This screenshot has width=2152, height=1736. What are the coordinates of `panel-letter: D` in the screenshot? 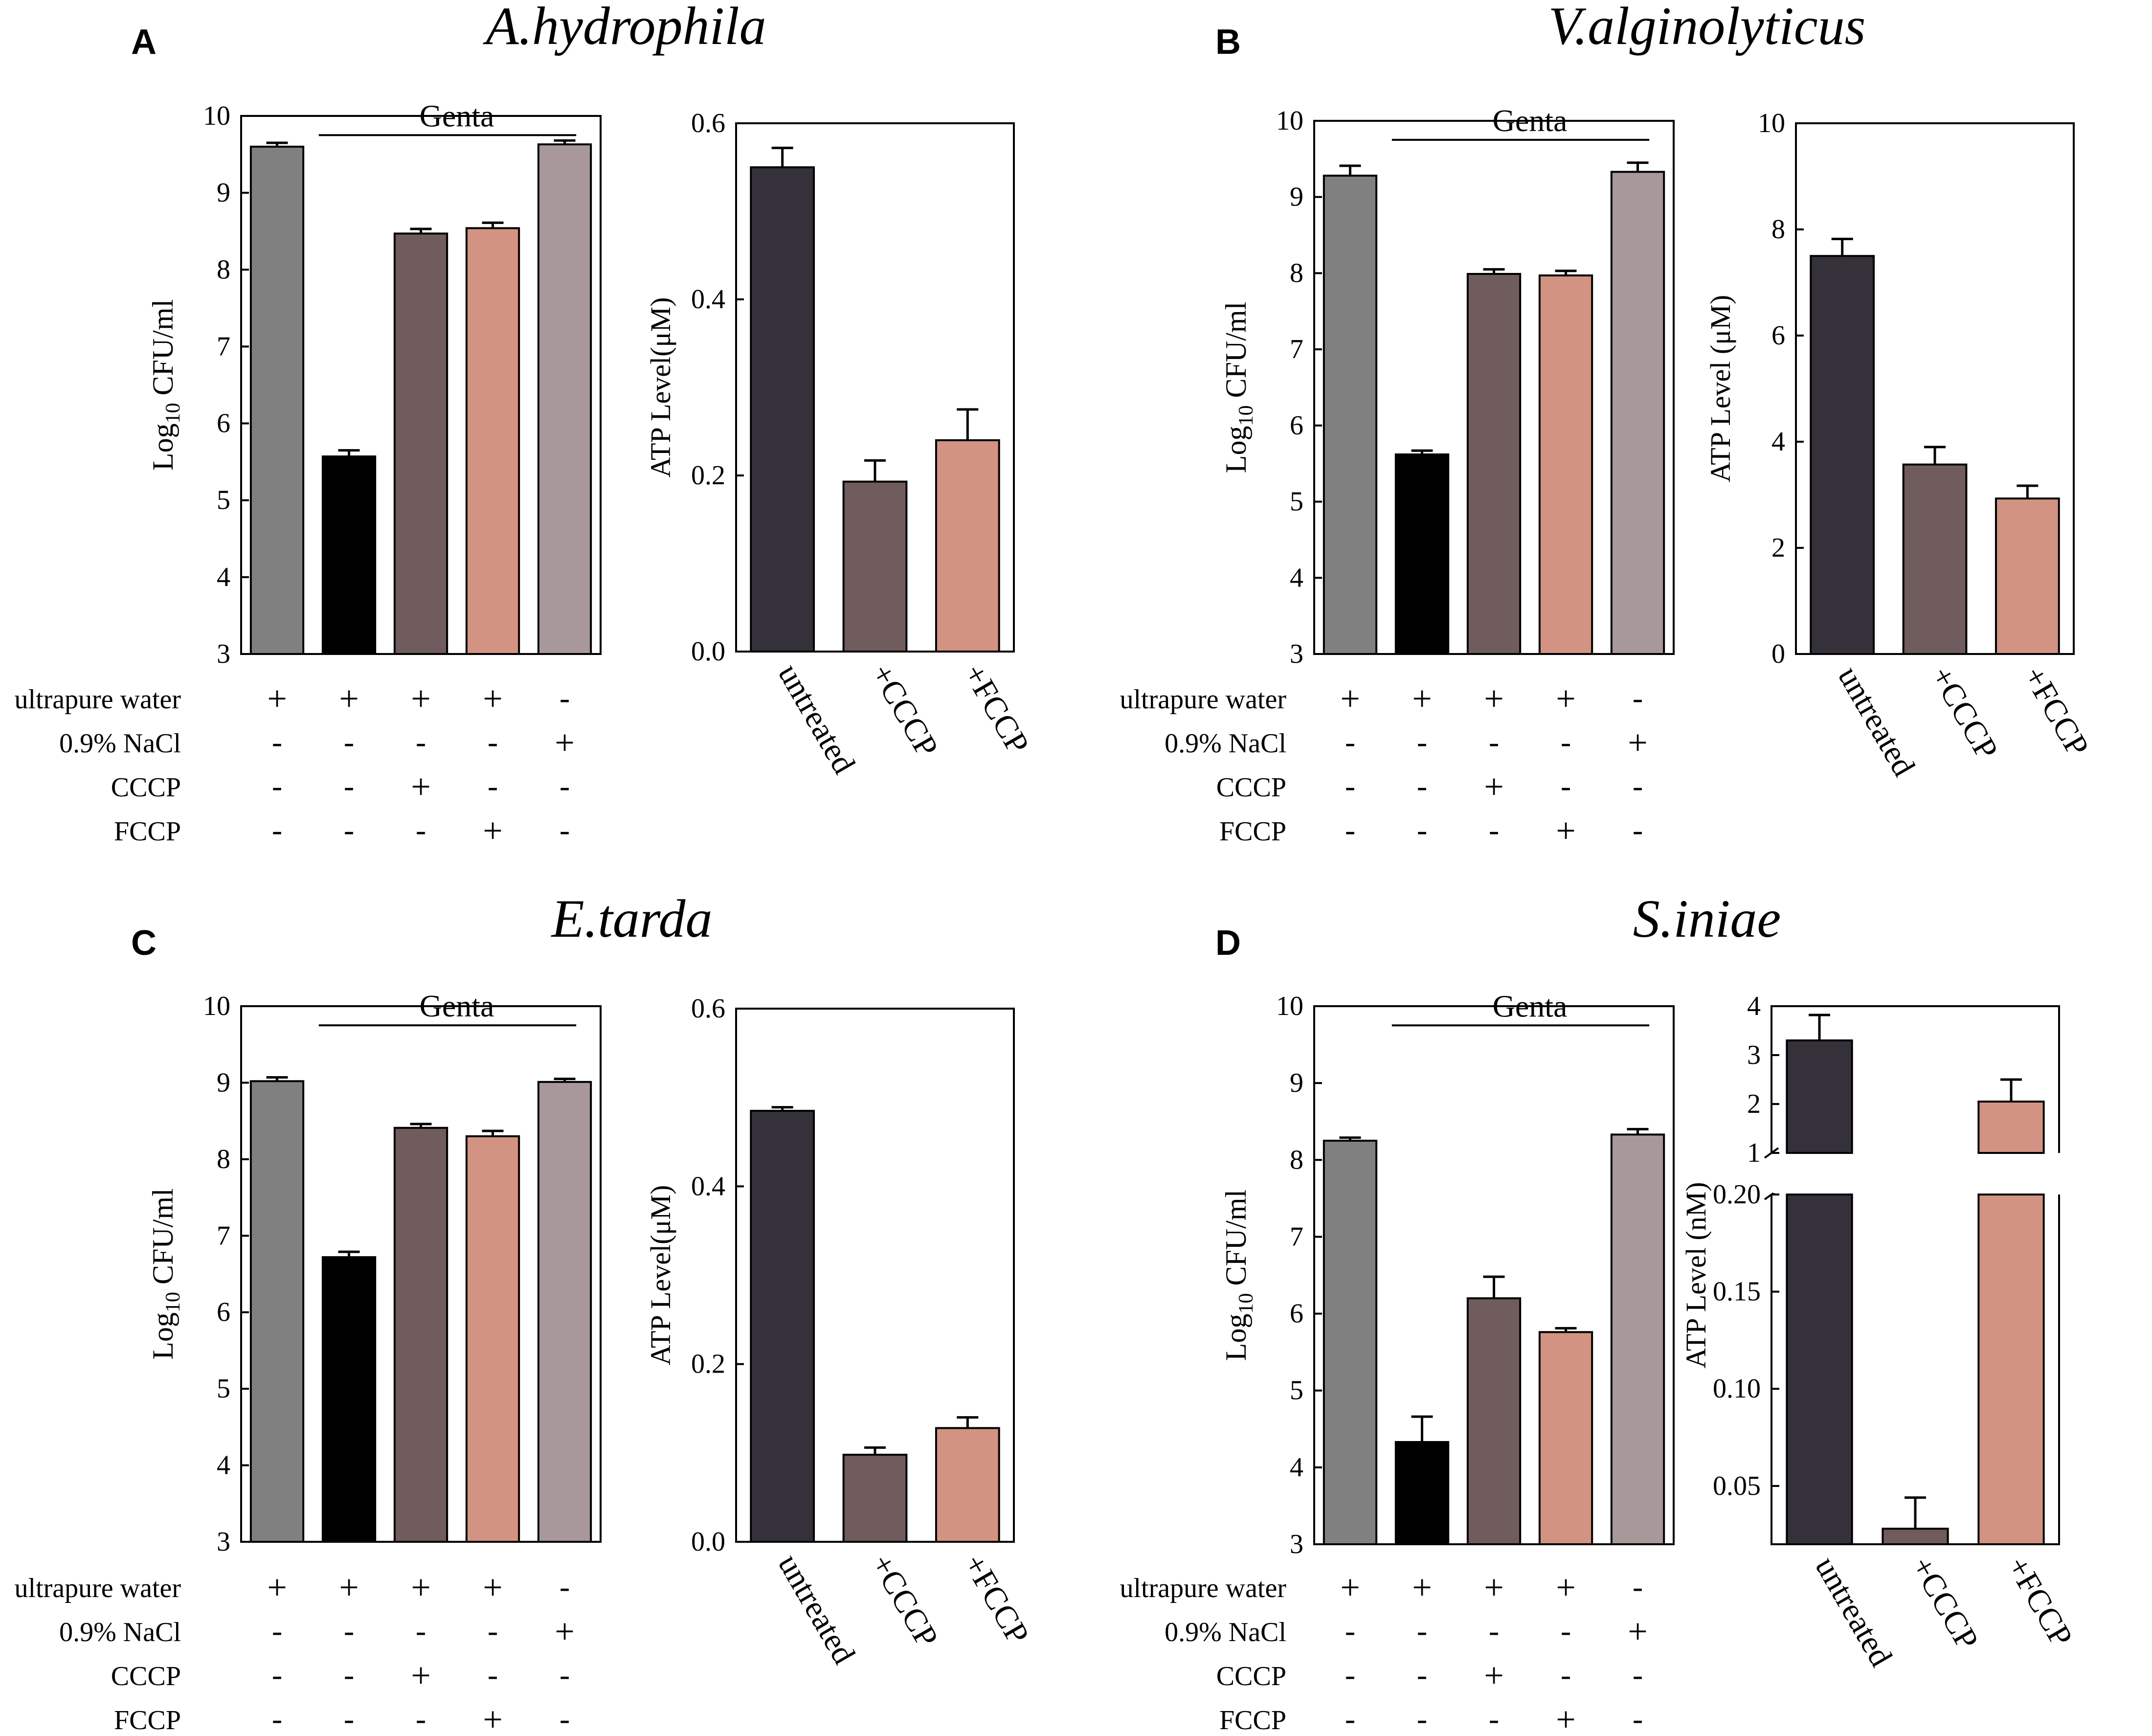 It's located at (1228, 943).